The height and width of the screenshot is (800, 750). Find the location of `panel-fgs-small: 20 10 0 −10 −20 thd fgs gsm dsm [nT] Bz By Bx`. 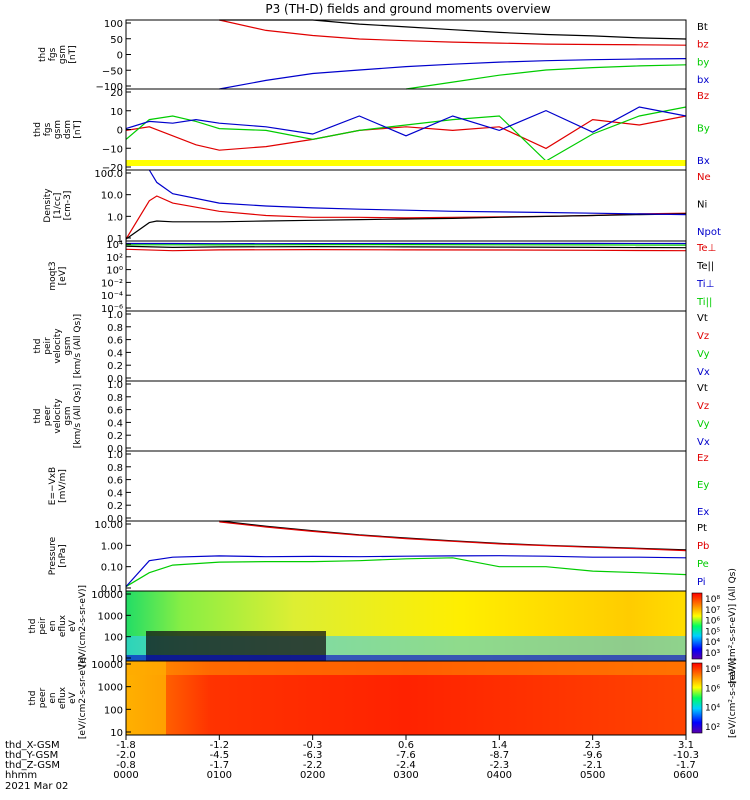

panel-fgs-small: 20 10 0 −10 −20 thd fgs gsm dsm [nT] Bz By Bx is located at coordinates (371, 131).